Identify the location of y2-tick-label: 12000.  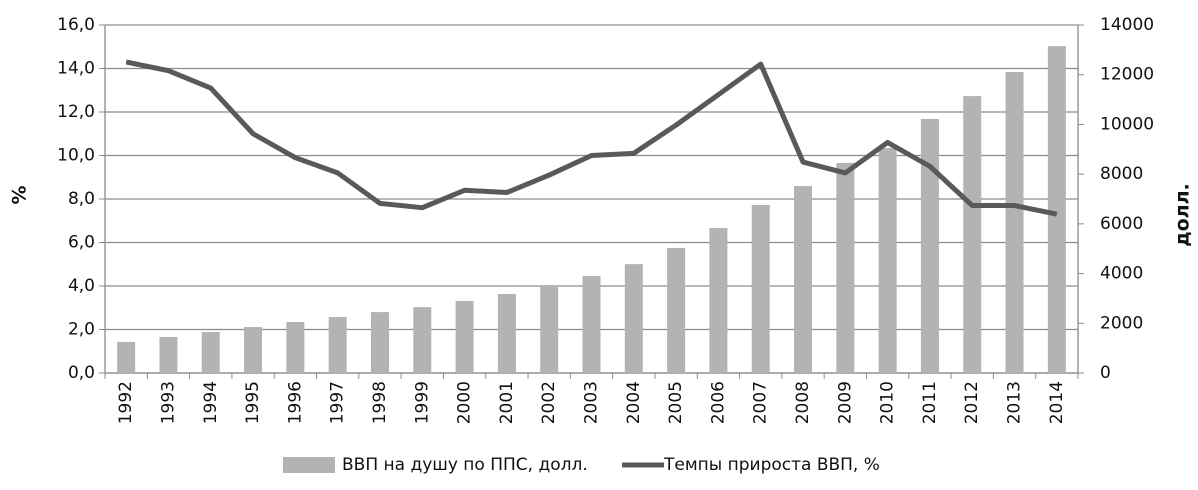
(1127, 75).